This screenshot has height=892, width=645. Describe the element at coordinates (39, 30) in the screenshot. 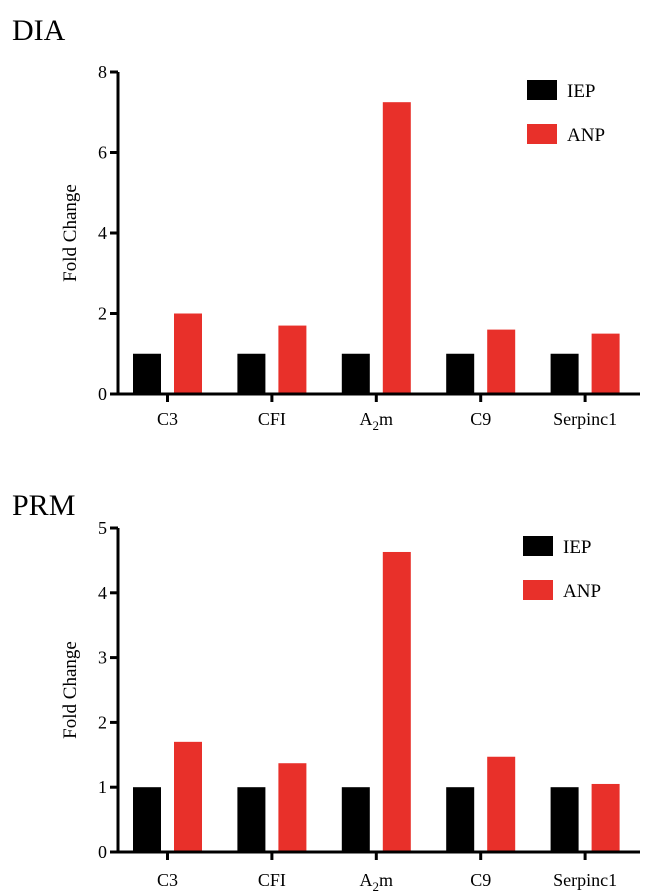

I see `chart-title: DIA` at that location.